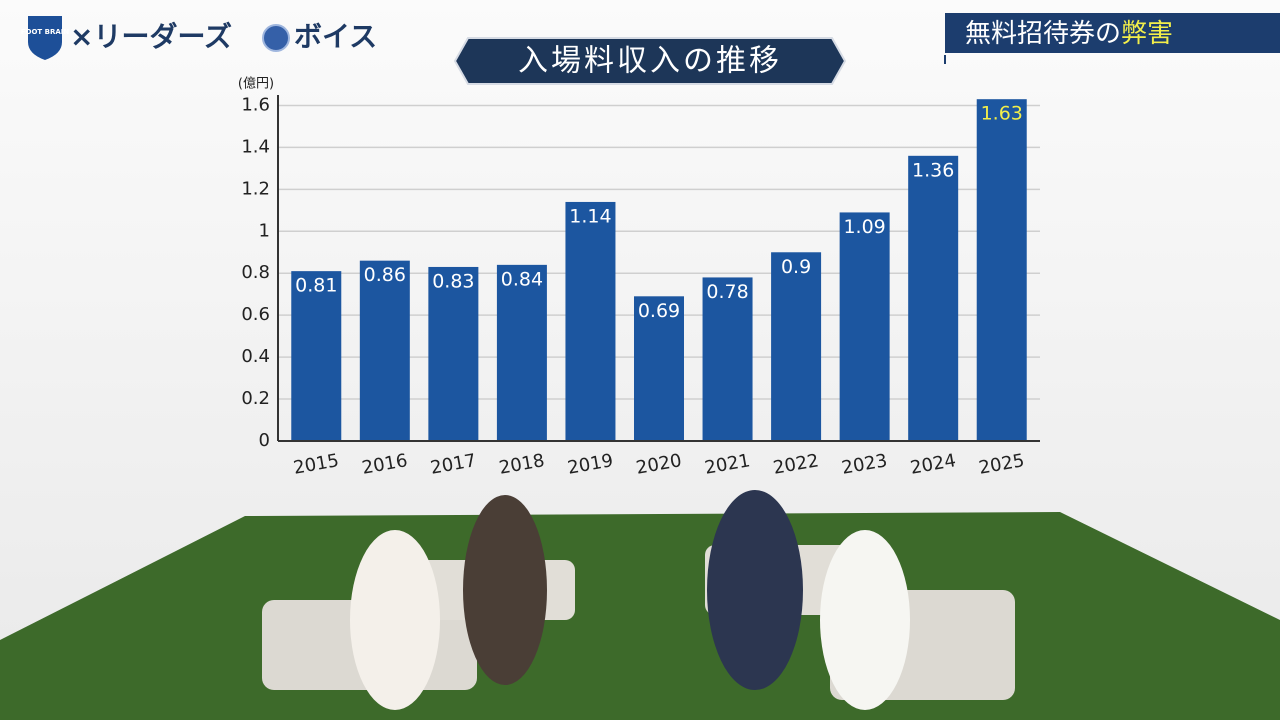 The image size is (1280, 720). Describe the element at coordinates (1147, 34) in the screenshot. I see `topic-highlight: 弊害` at that location.